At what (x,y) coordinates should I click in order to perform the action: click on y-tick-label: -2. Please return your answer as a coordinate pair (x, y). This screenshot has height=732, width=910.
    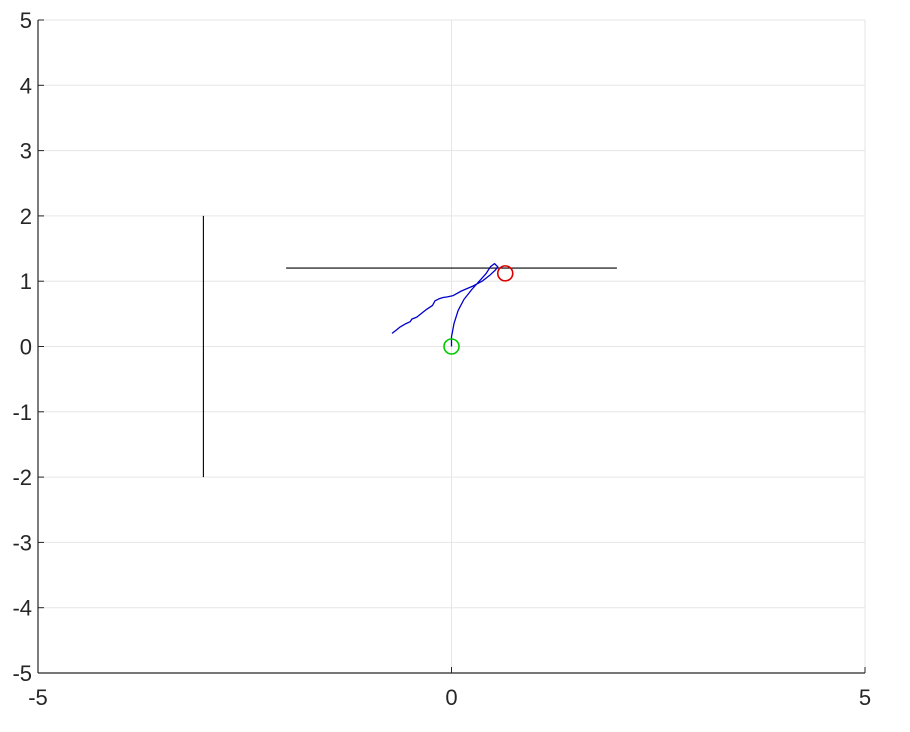
    Looking at the image, I should click on (22, 477).